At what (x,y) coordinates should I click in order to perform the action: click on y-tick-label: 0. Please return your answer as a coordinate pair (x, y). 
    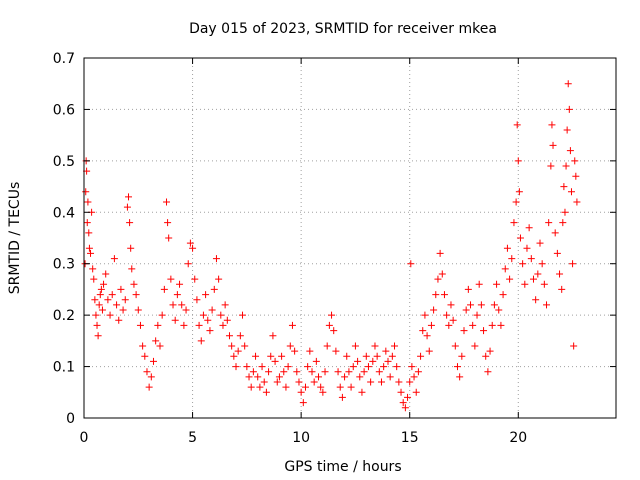
    Looking at the image, I should click on (70, 419).